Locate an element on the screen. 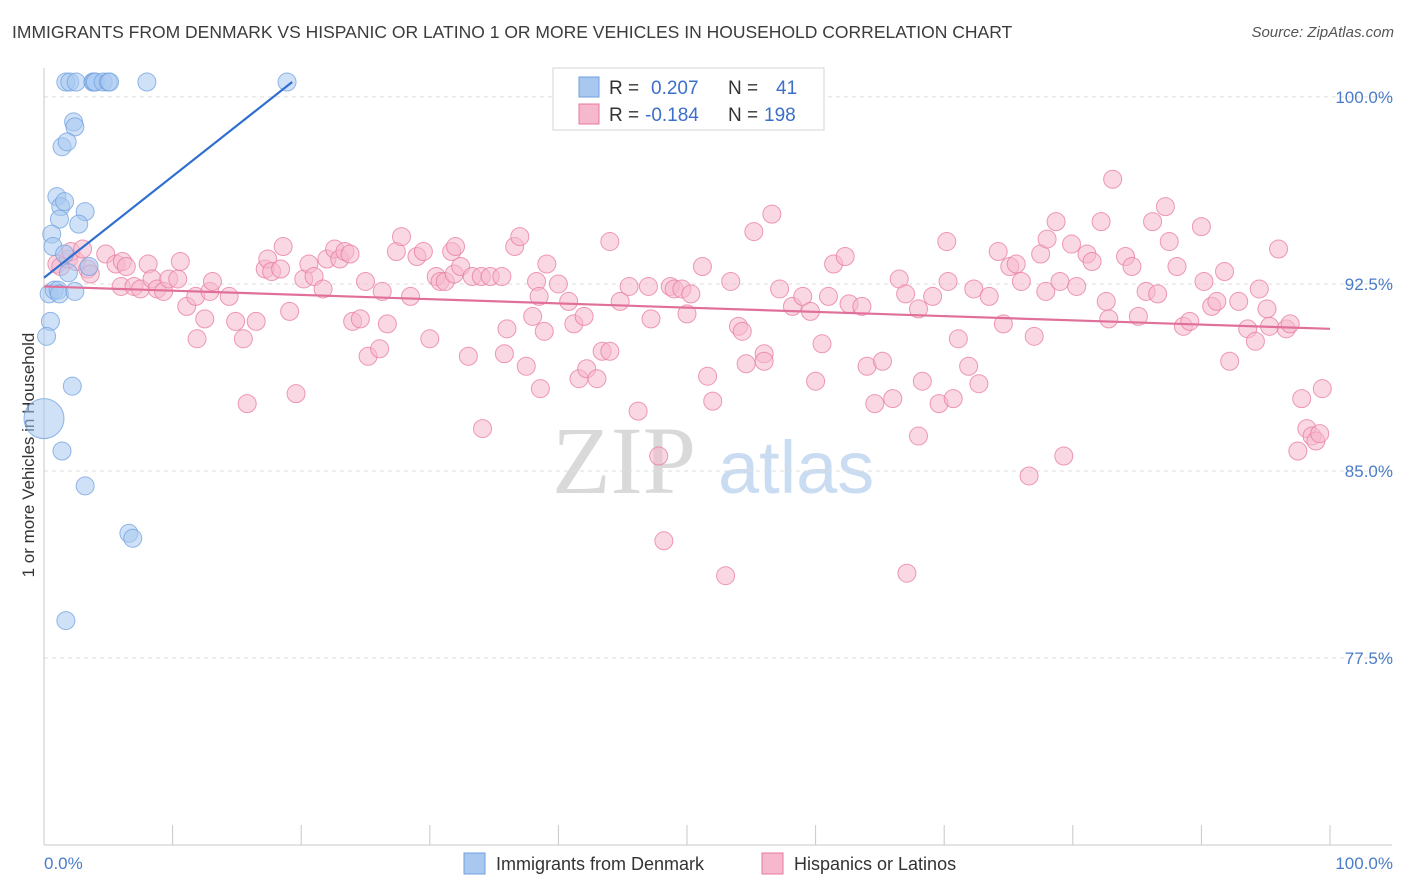  x-tick-label-0: 0.0% is located at coordinates (63, 863).